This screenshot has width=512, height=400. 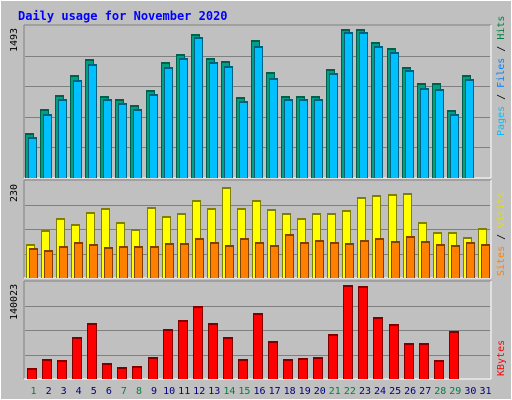 What do you see at coordinates (64, 391) in the screenshot?
I see `day-label: 3` at bounding box center [64, 391].